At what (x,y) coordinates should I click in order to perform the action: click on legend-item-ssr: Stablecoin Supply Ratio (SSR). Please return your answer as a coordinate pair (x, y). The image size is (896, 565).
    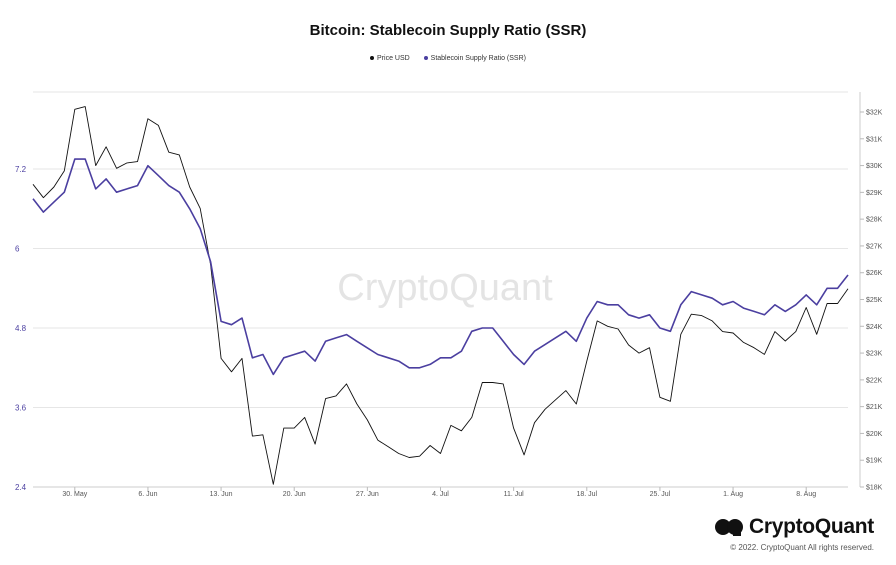
    Looking at the image, I should click on (474, 58).